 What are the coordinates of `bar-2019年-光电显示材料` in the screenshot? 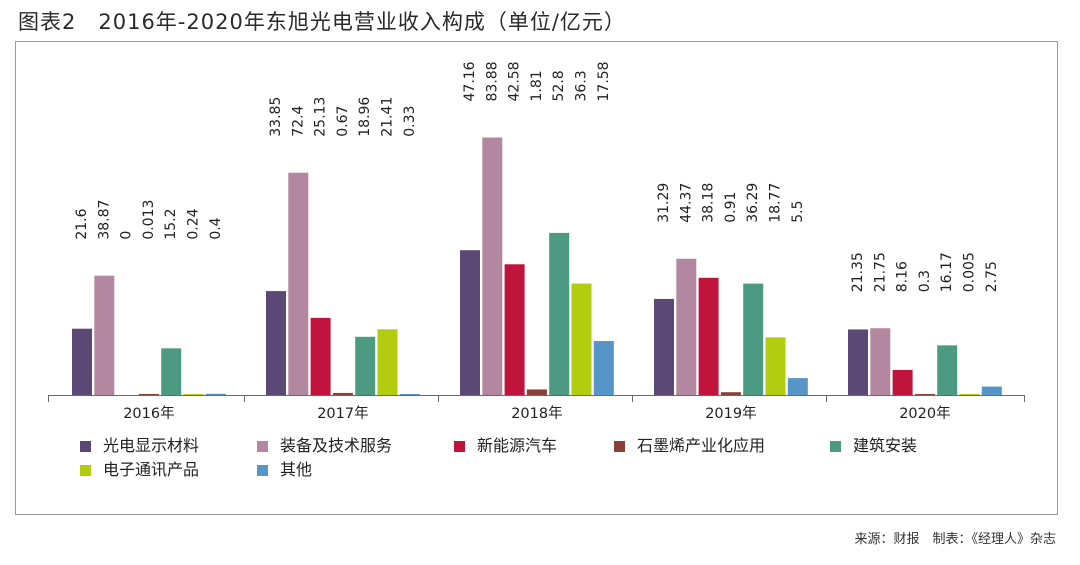 It's located at (664, 346).